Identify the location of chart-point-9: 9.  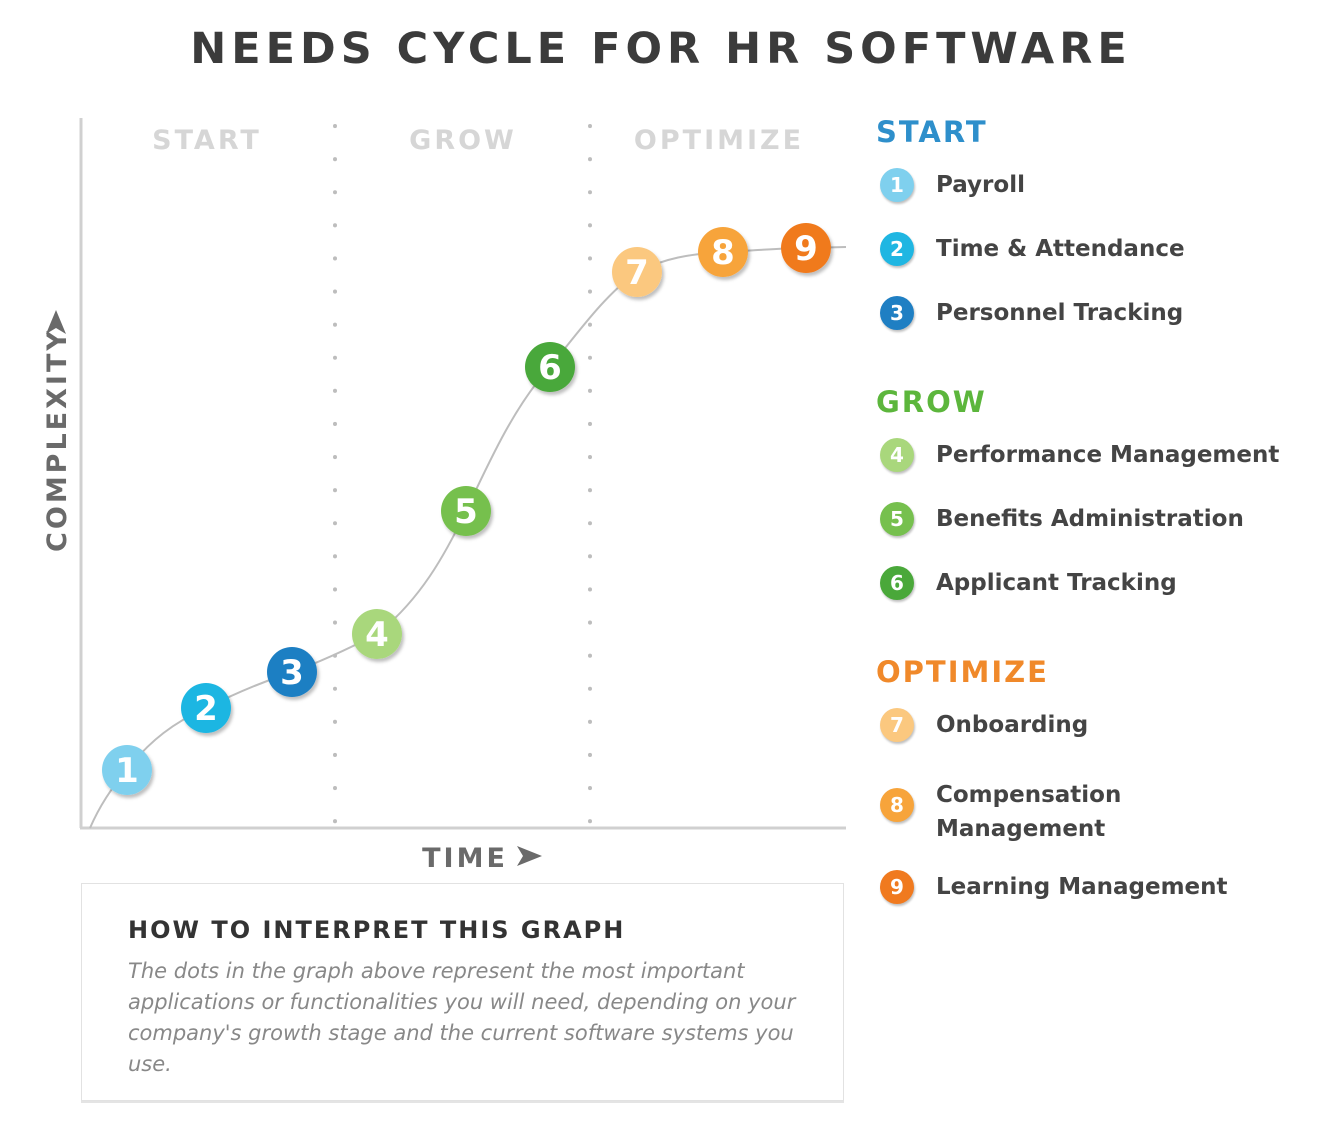
(806, 248).